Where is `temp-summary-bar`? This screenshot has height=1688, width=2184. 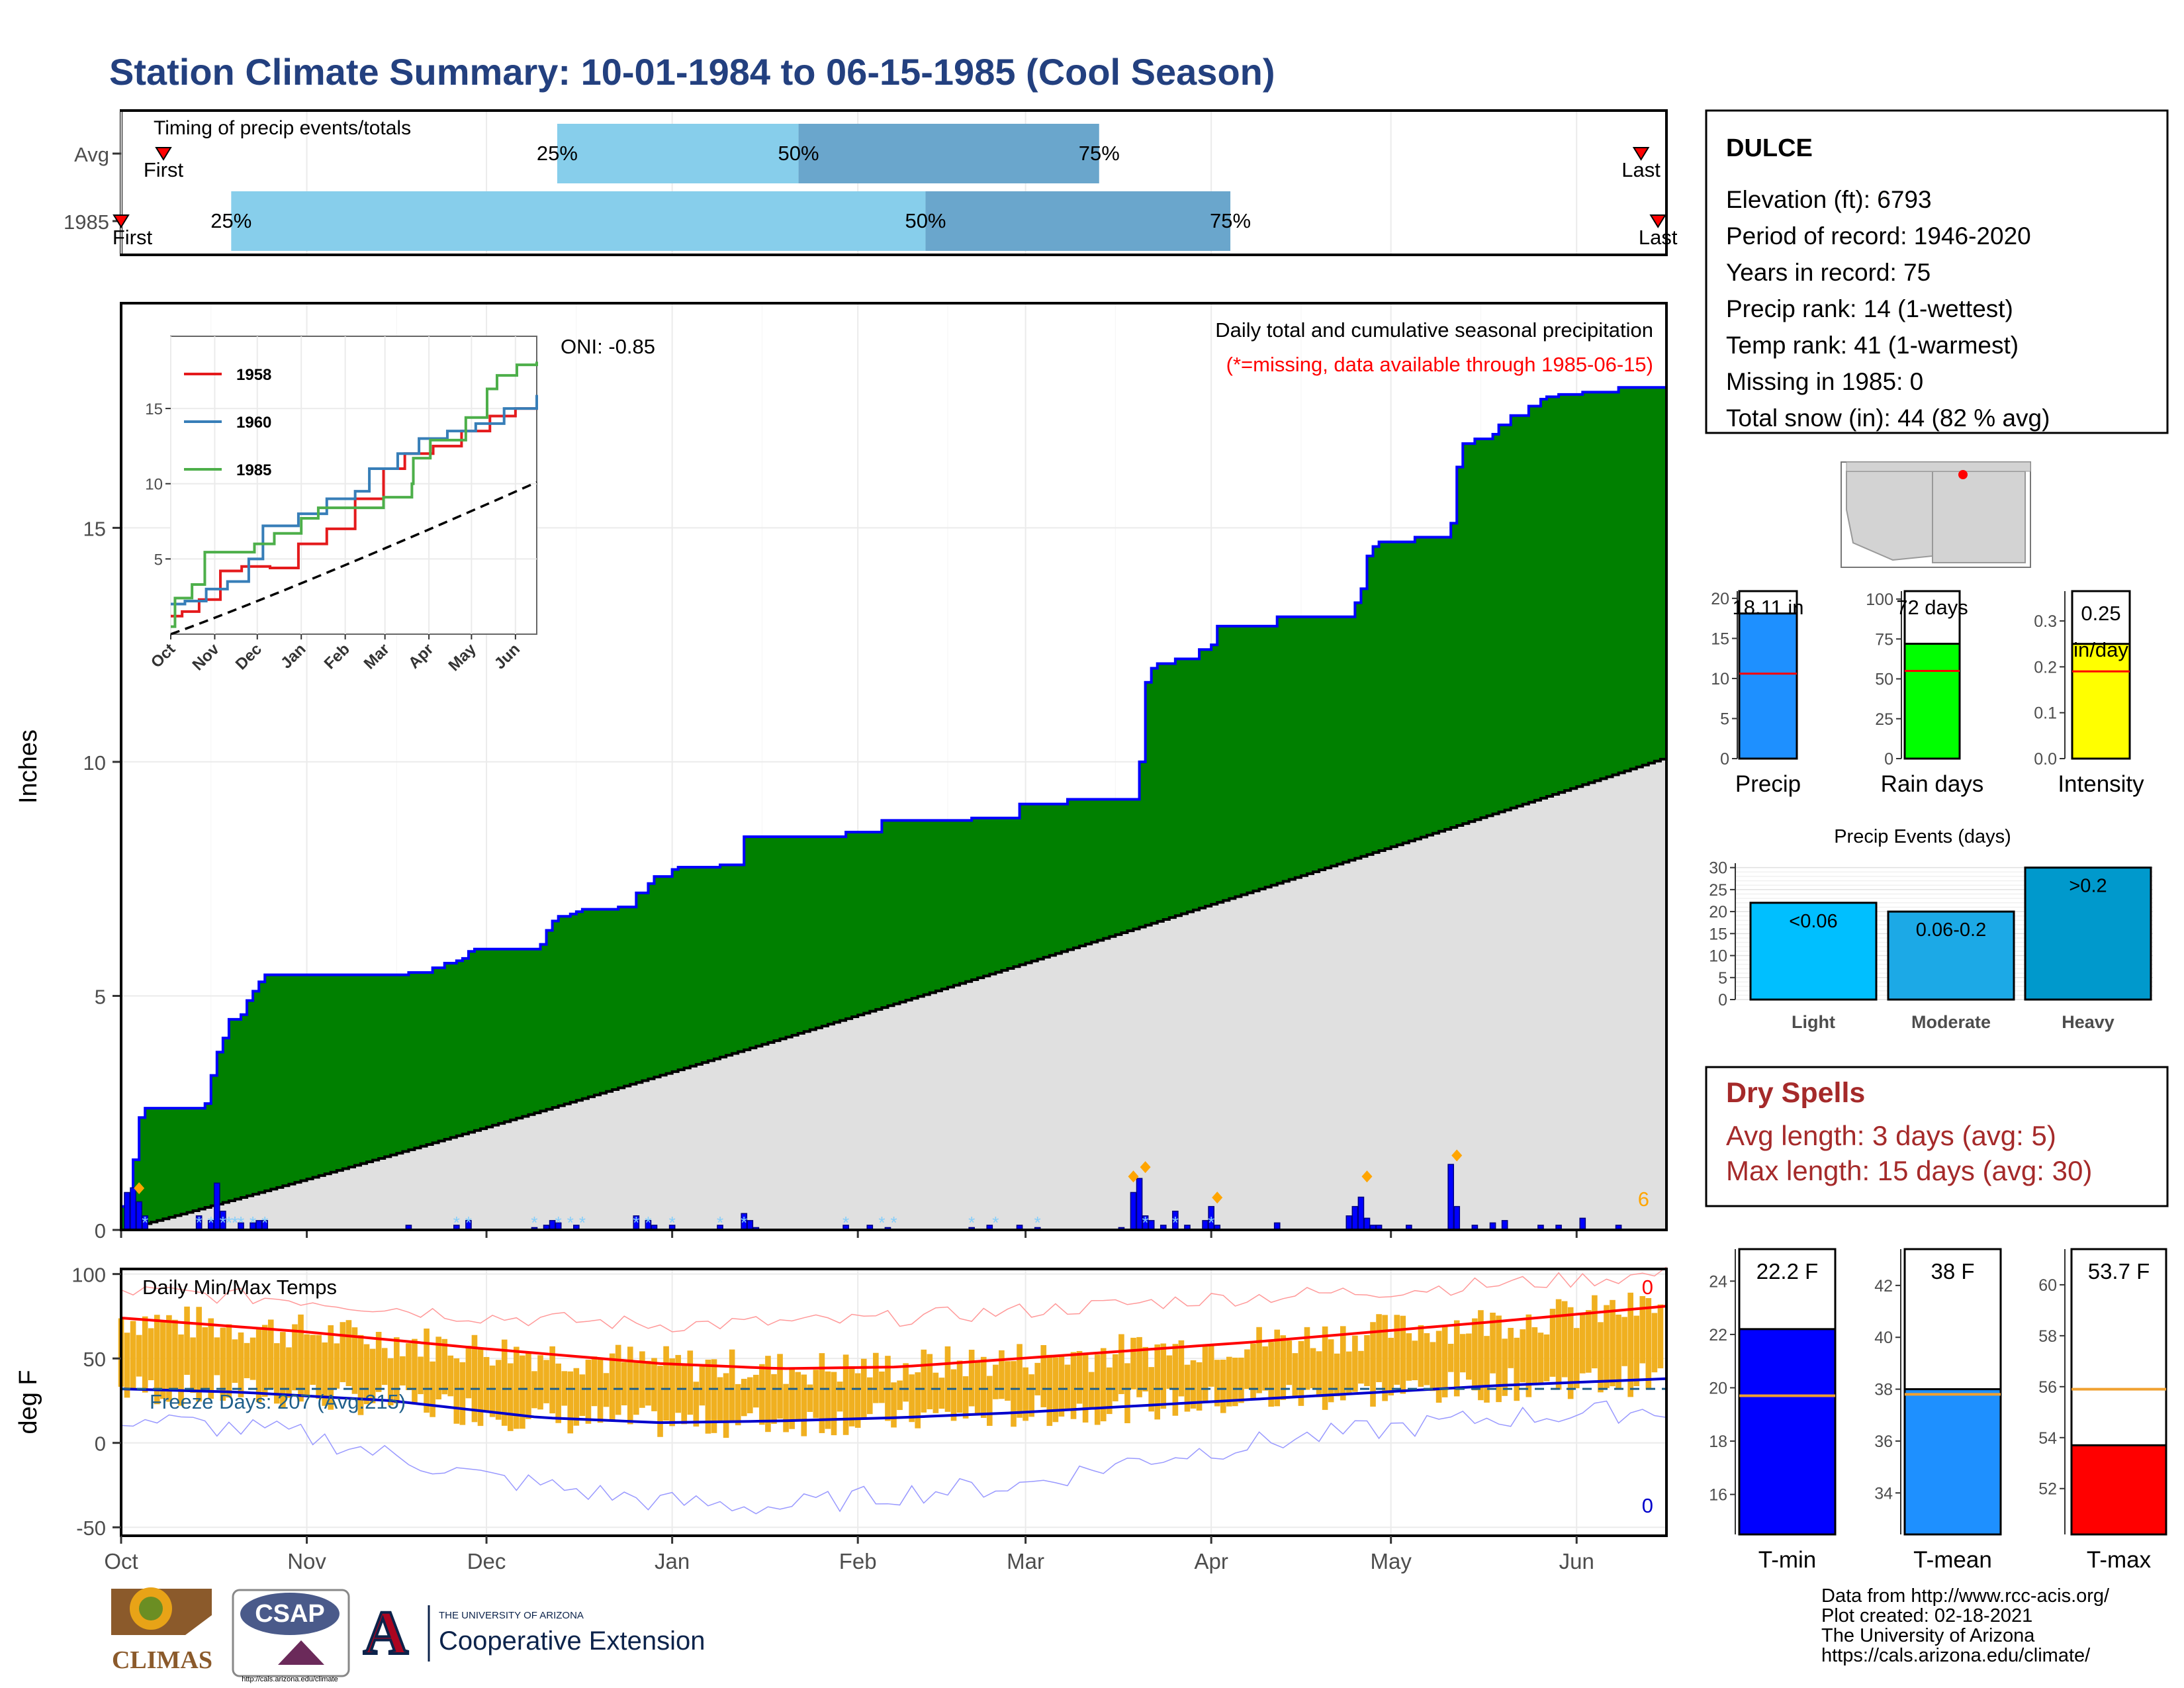 temp-summary-bar is located at coordinates (1787, 1432).